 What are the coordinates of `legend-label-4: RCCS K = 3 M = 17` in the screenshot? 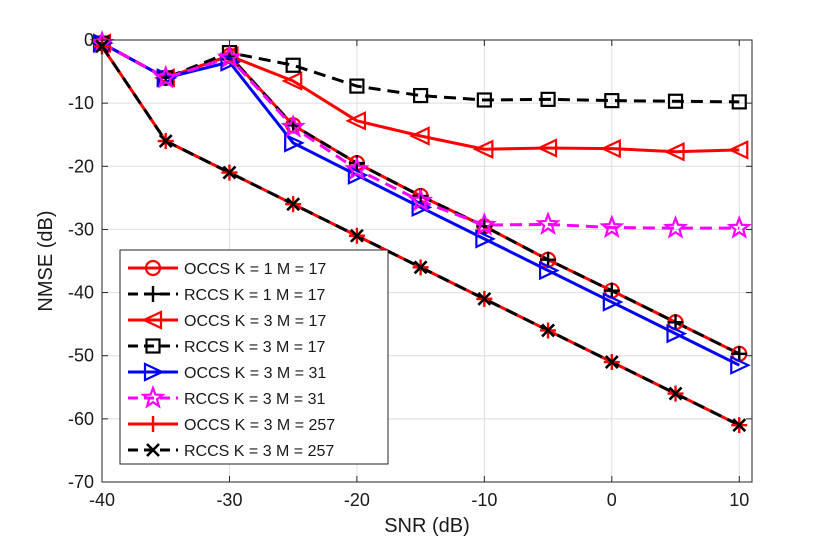 It's located at (254, 347).